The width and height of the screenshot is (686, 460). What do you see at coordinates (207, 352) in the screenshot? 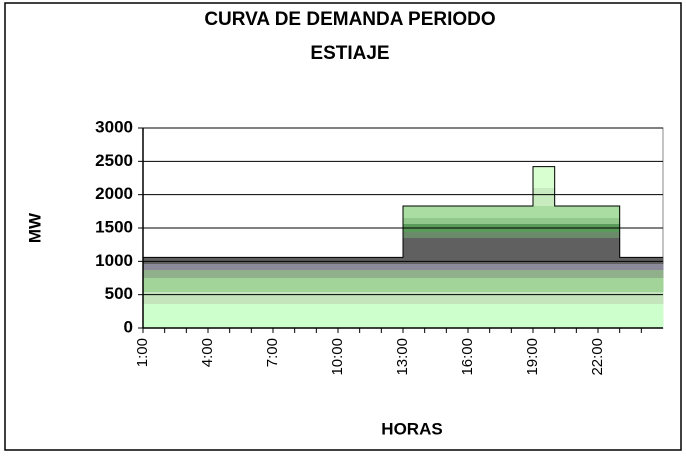
I see `x-tick-label: 4:00` at bounding box center [207, 352].